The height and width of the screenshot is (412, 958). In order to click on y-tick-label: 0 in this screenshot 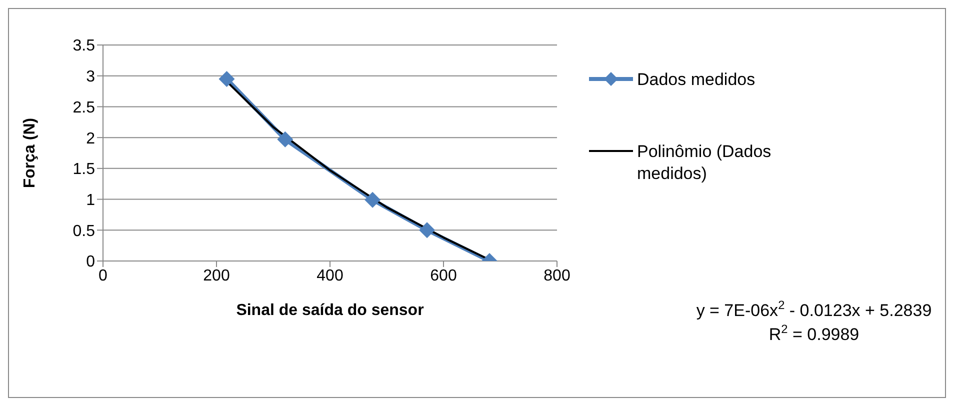, I will do `click(91, 262)`.